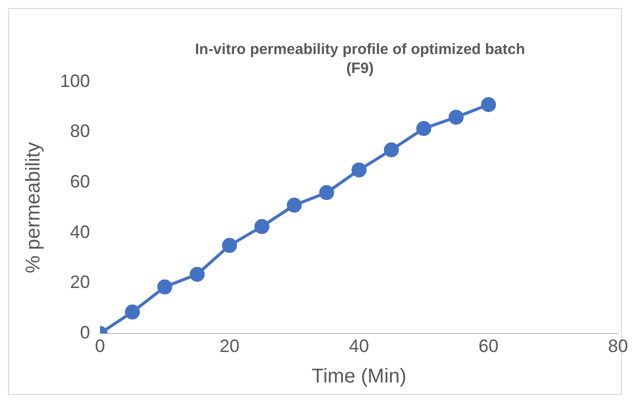 The height and width of the screenshot is (401, 644). I want to click on y-tick-label: 0, so click(85, 332).